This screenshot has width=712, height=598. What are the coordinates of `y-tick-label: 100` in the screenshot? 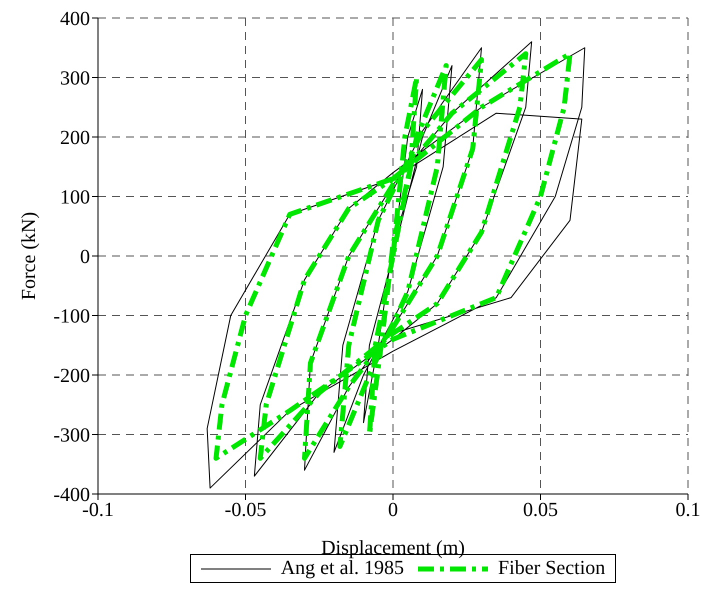 It's located at (75, 197).